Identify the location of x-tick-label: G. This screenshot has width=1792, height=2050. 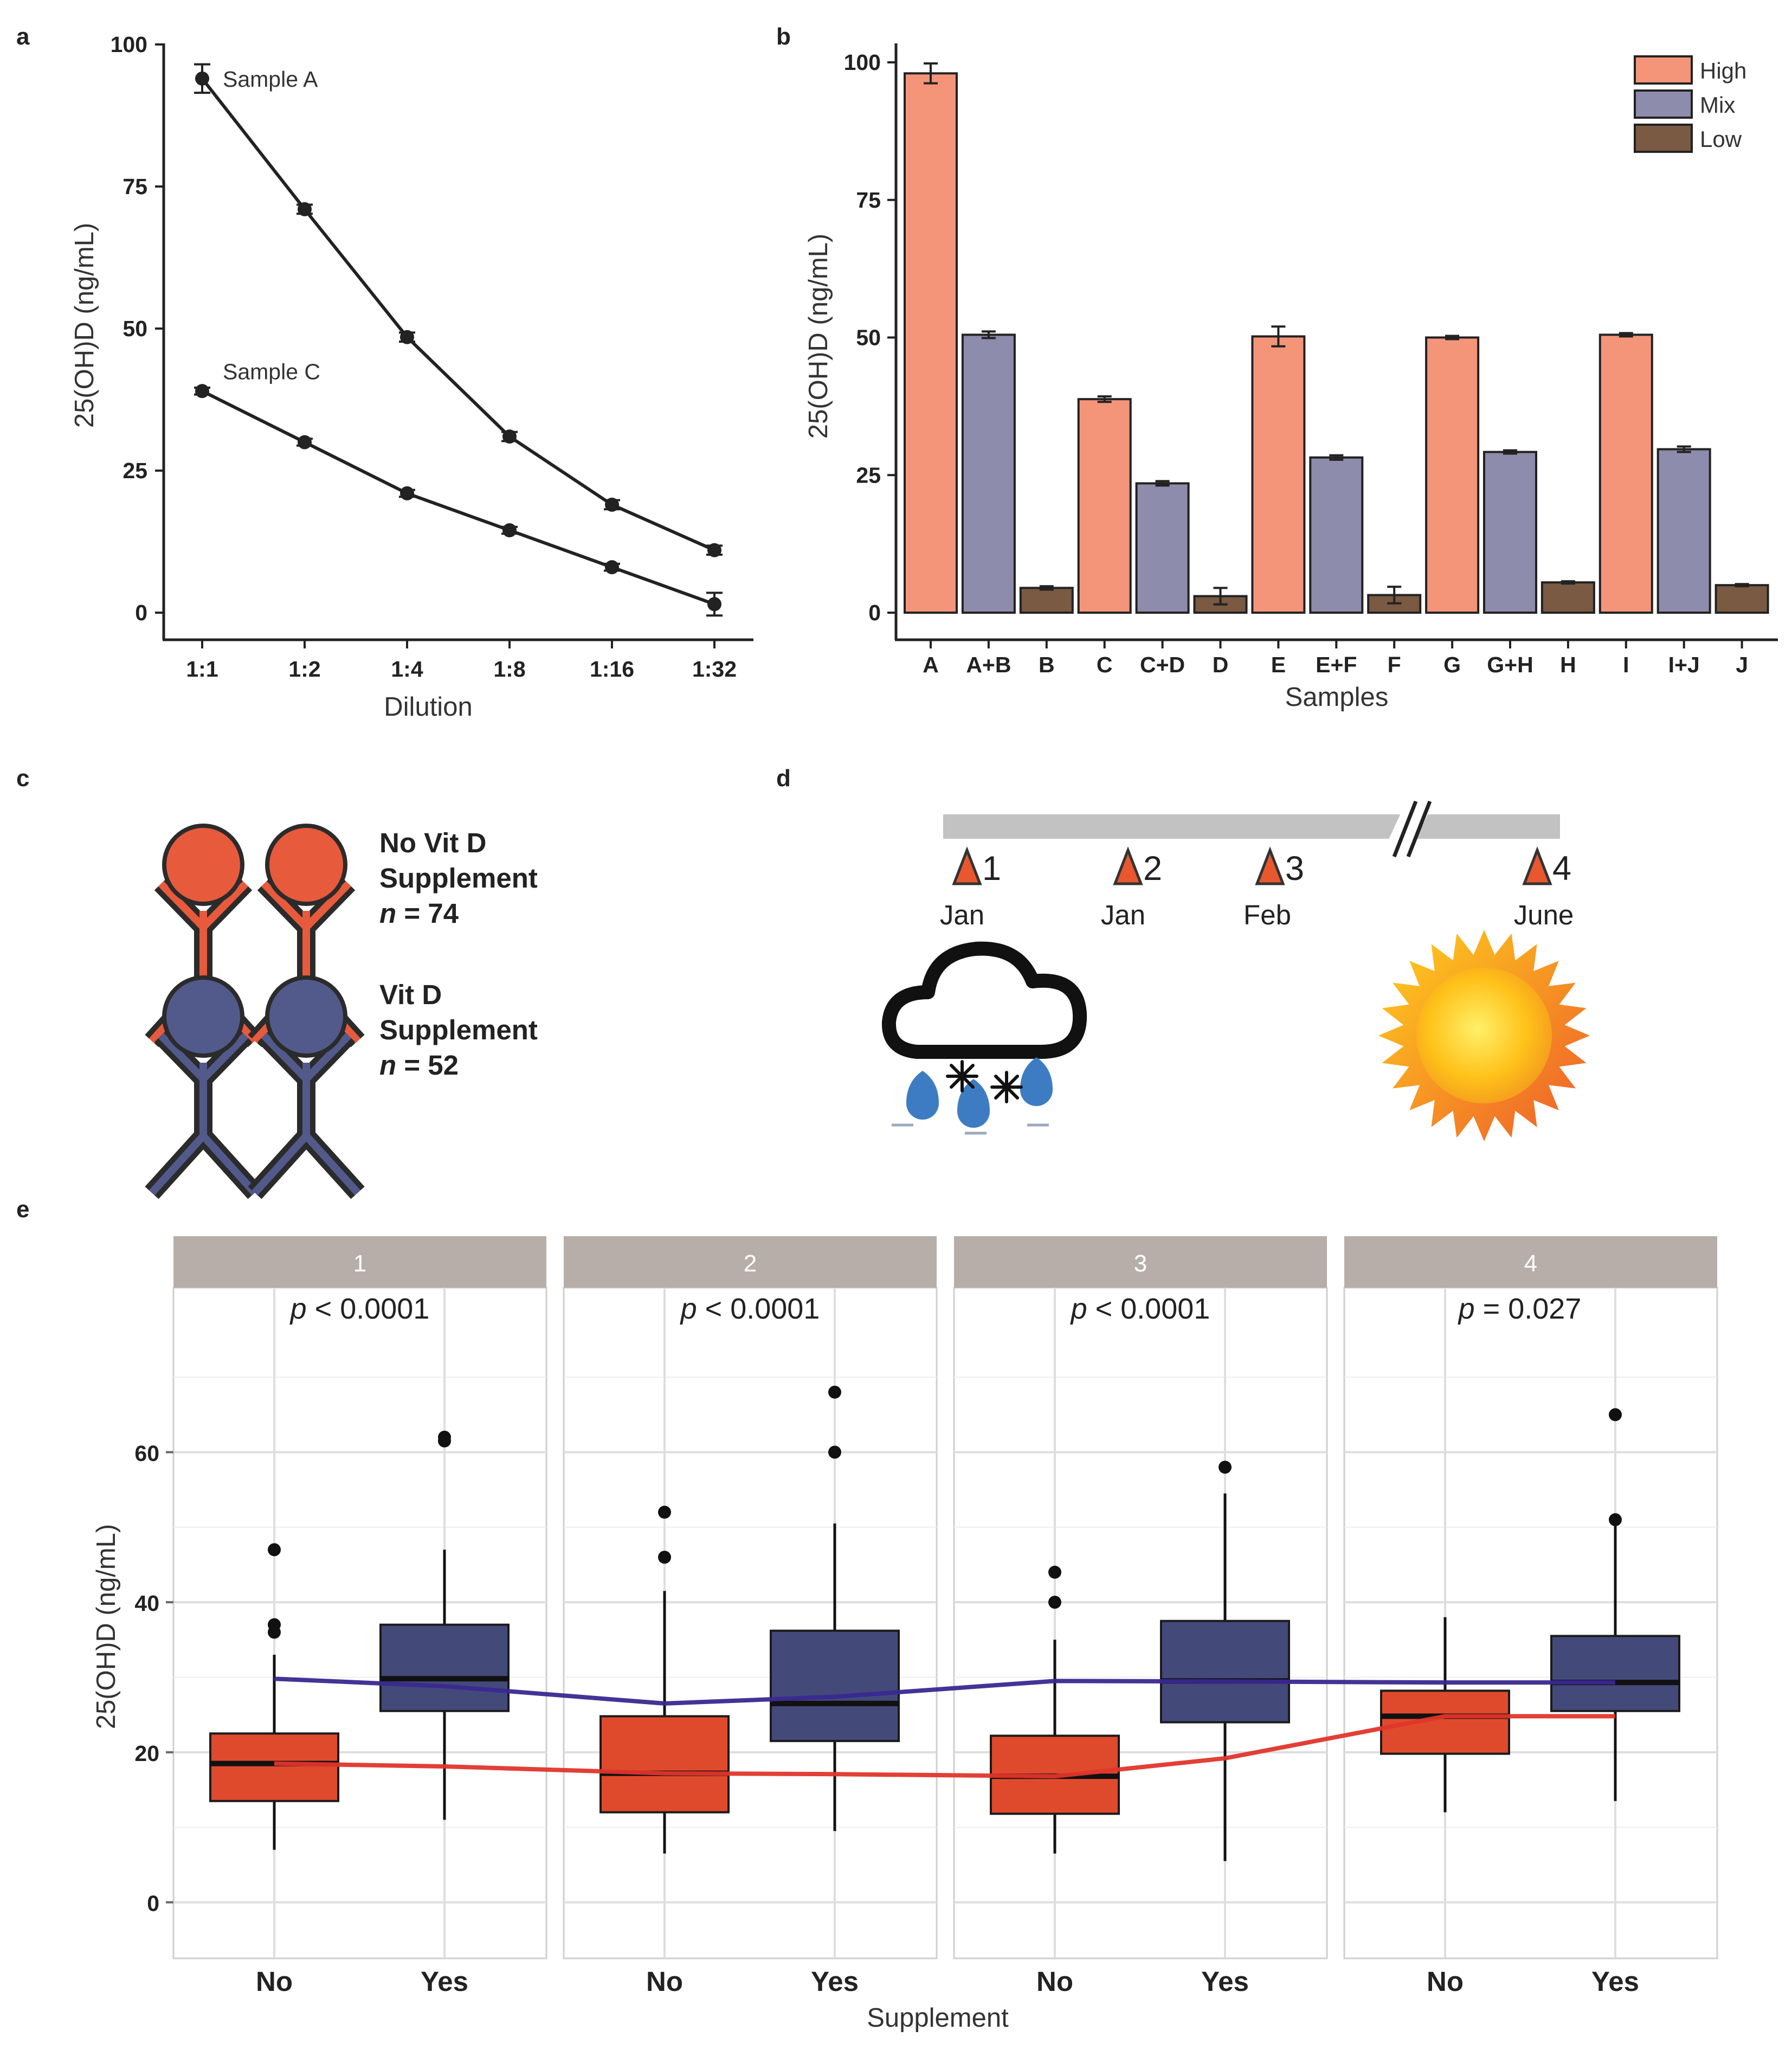
(1452, 664).